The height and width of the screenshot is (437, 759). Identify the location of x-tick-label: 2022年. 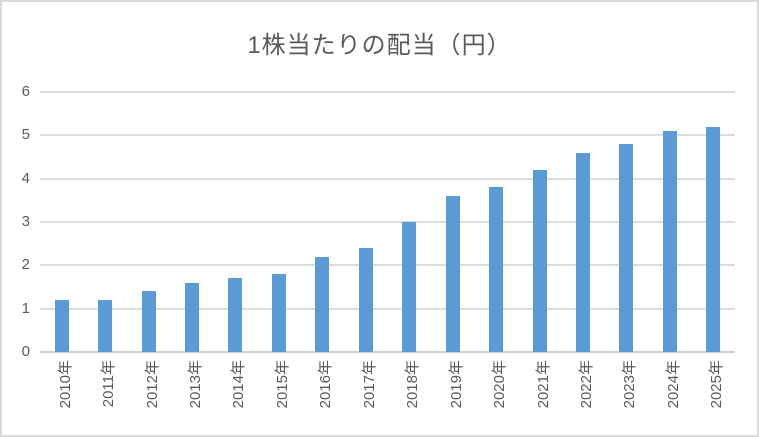
(586, 384).